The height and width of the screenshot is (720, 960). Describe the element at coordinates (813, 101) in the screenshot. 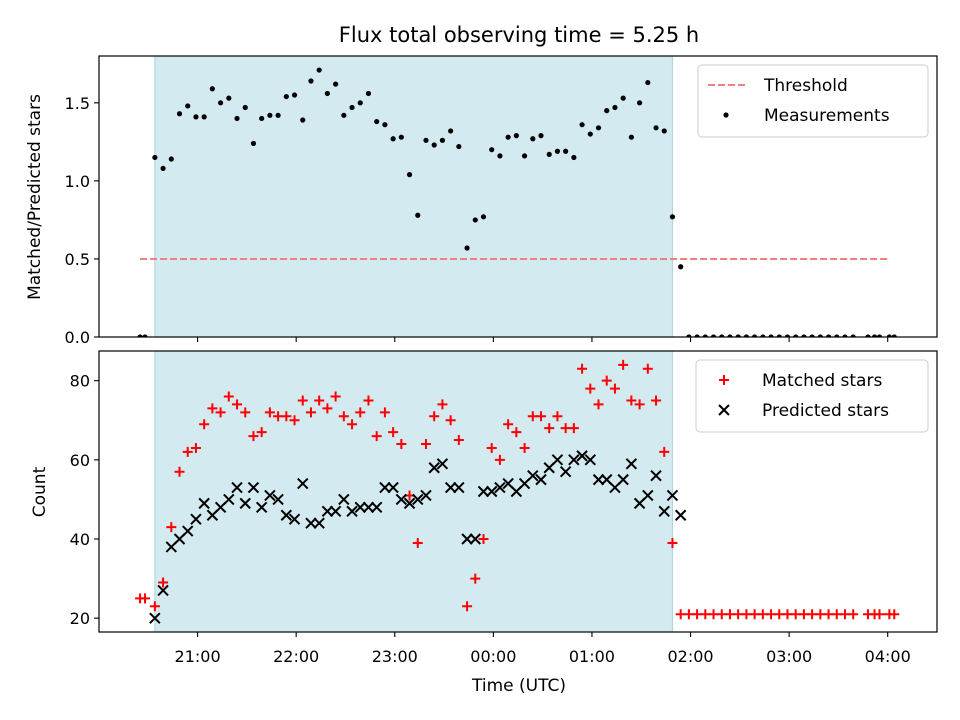

I see `legend-box` at that location.